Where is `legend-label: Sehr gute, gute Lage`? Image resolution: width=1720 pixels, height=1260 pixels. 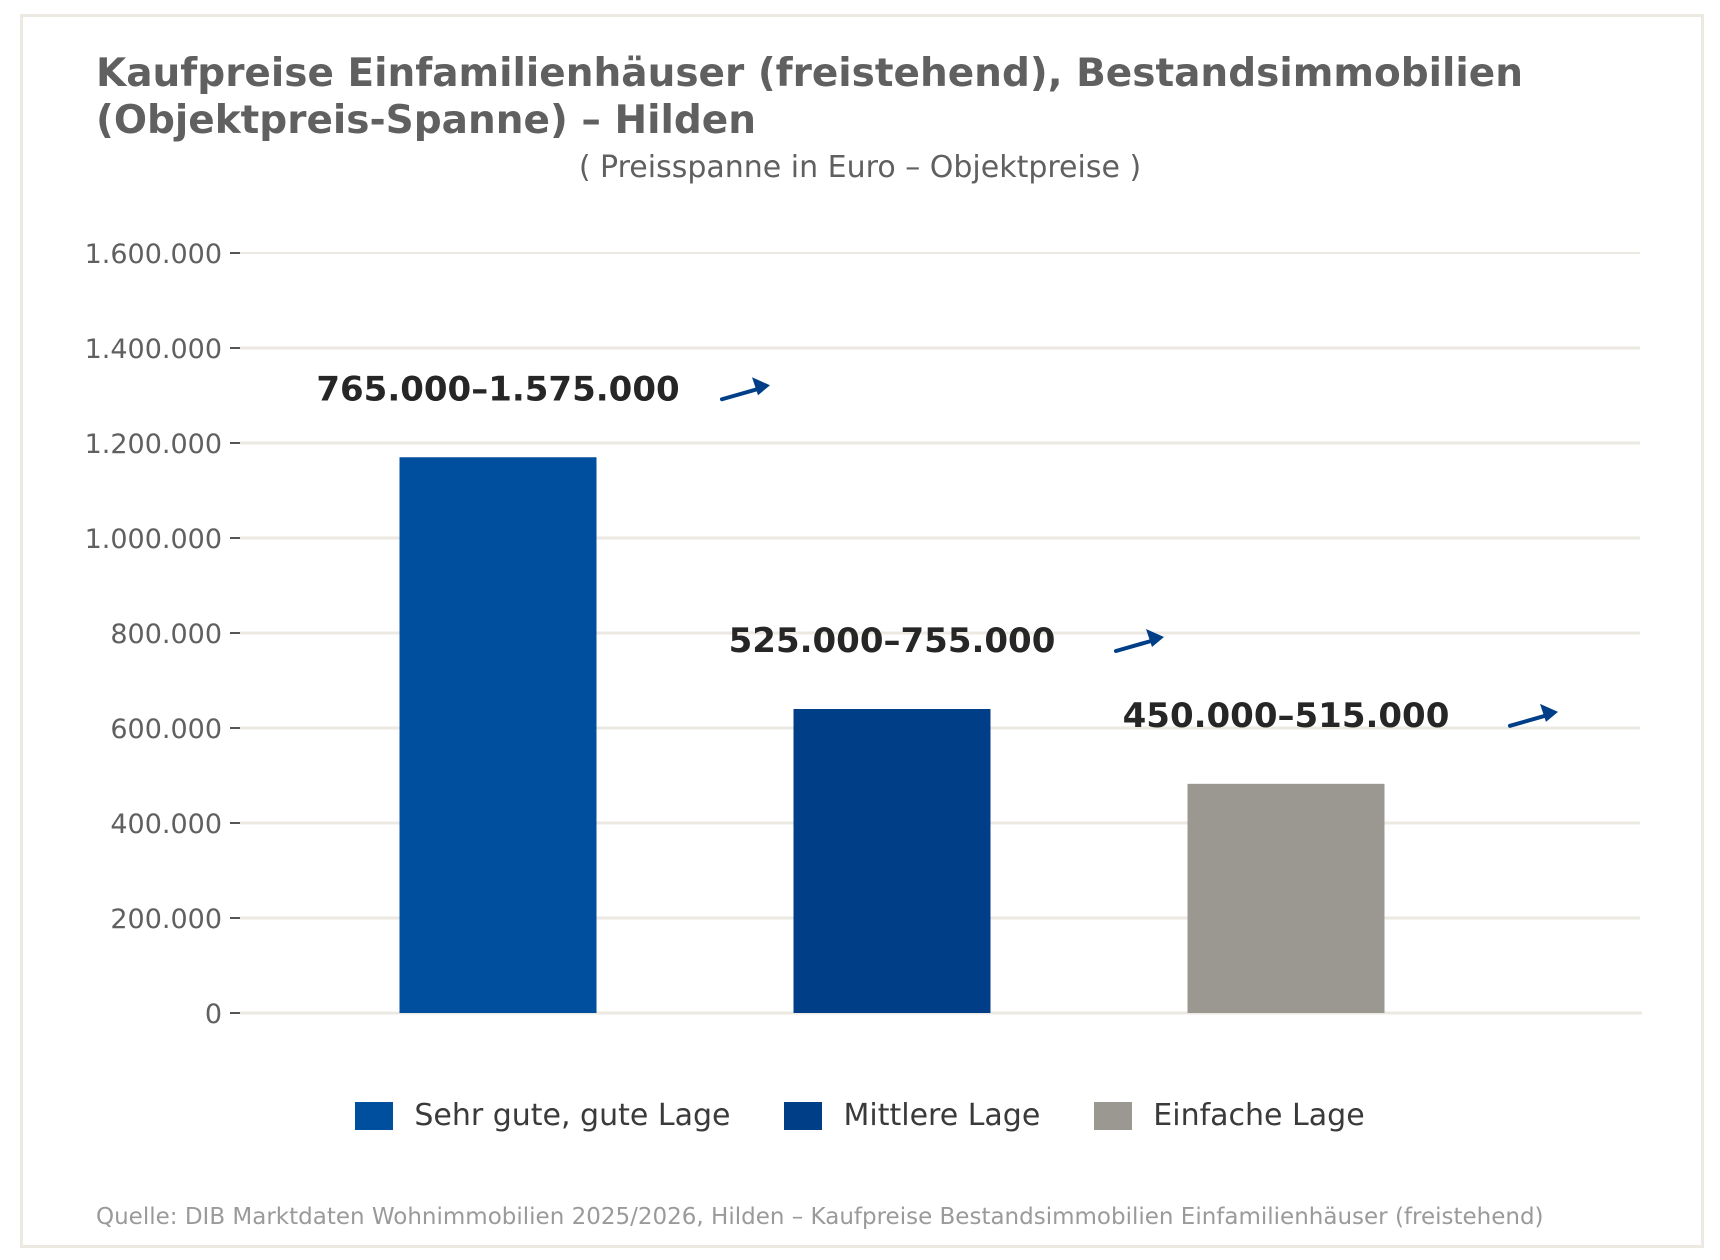
legend-label: Sehr gute, gute Lage is located at coordinates (572, 1115).